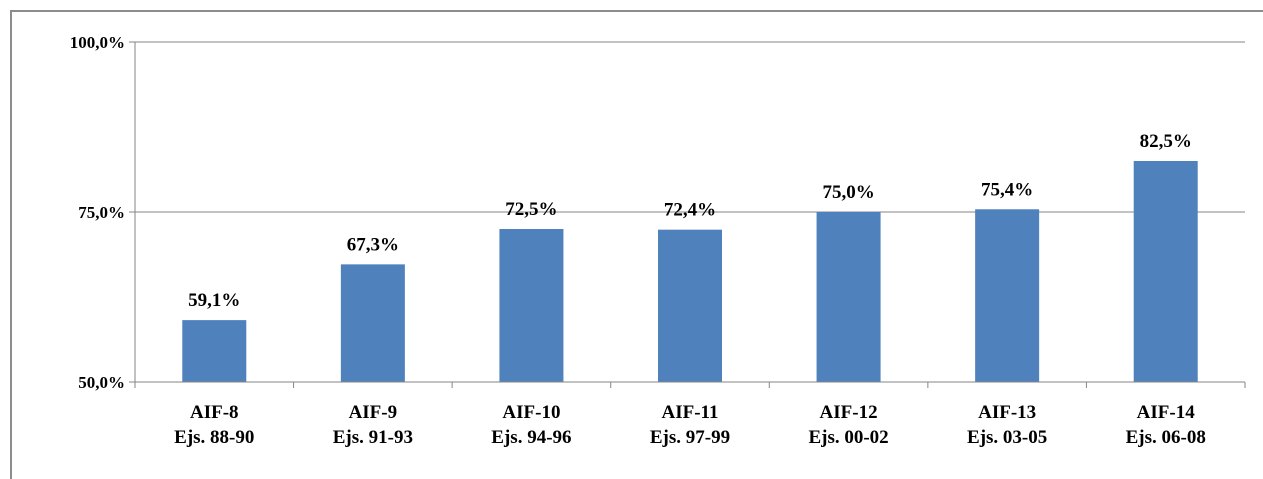 This screenshot has height=479, width=1263. I want to click on y-tick-label: 75,0%, so click(101, 212).